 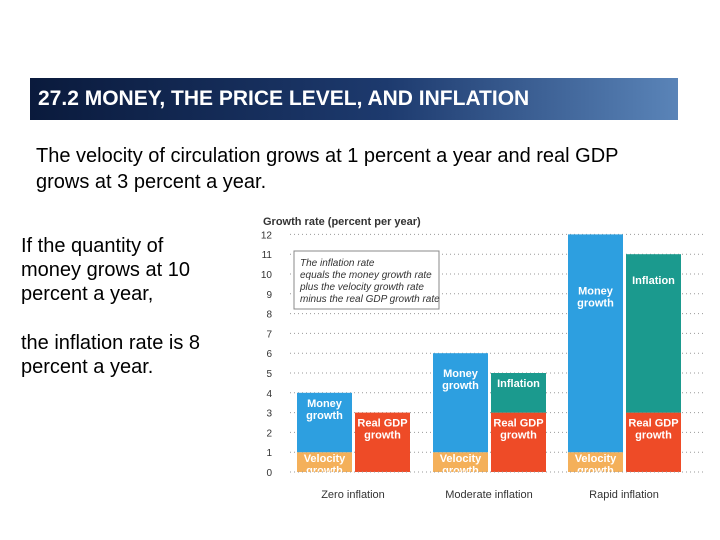 What do you see at coordinates (370, 299) in the screenshot?
I see `legend-line: minus the real GDP growth rate` at bounding box center [370, 299].